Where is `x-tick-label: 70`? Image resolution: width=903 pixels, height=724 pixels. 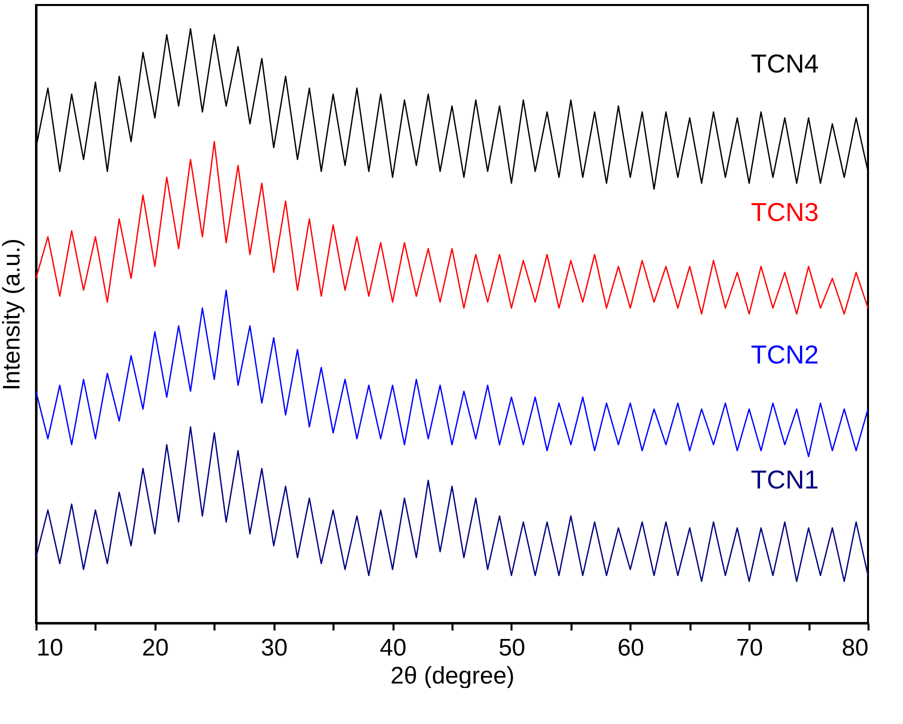 x-tick-label: 70 is located at coordinates (749, 648).